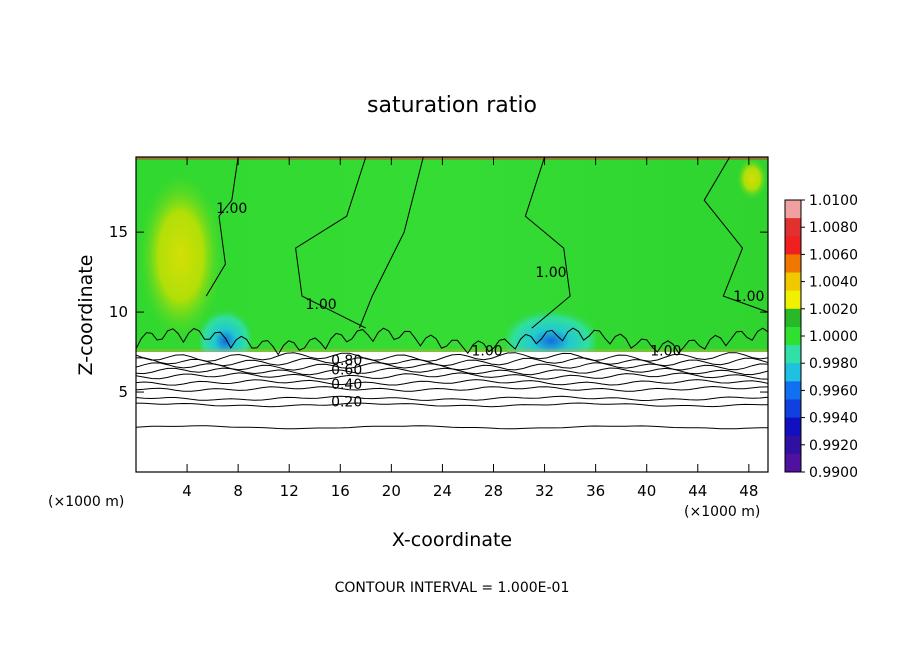 Image resolution: width=904 pixels, height=658 pixels. I want to click on colorbar-label: 0.9900, so click(833, 473).